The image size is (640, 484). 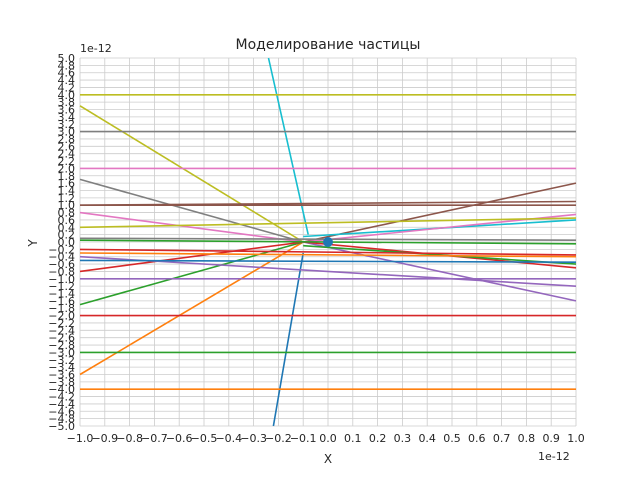 What do you see at coordinates (61, 374) in the screenshot?
I see `y-tick-label: −3.6` at bounding box center [61, 374].